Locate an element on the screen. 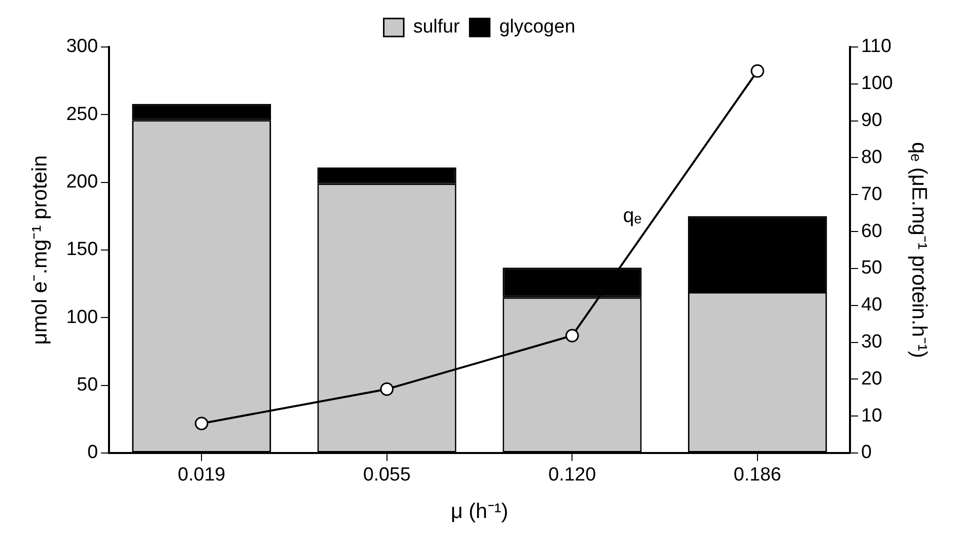  x-axis-title: μ (h⁻¹) is located at coordinates (479, 512).